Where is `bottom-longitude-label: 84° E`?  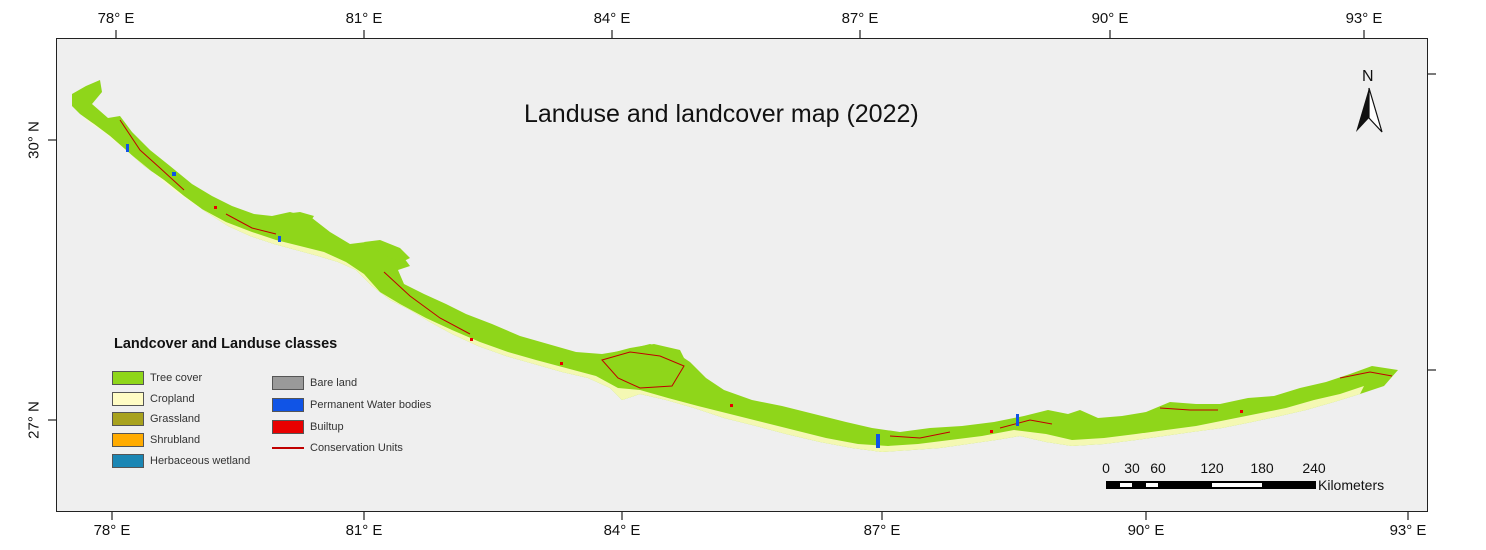
bottom-longitude-label: 84° E is located at coordinates (622, 530).